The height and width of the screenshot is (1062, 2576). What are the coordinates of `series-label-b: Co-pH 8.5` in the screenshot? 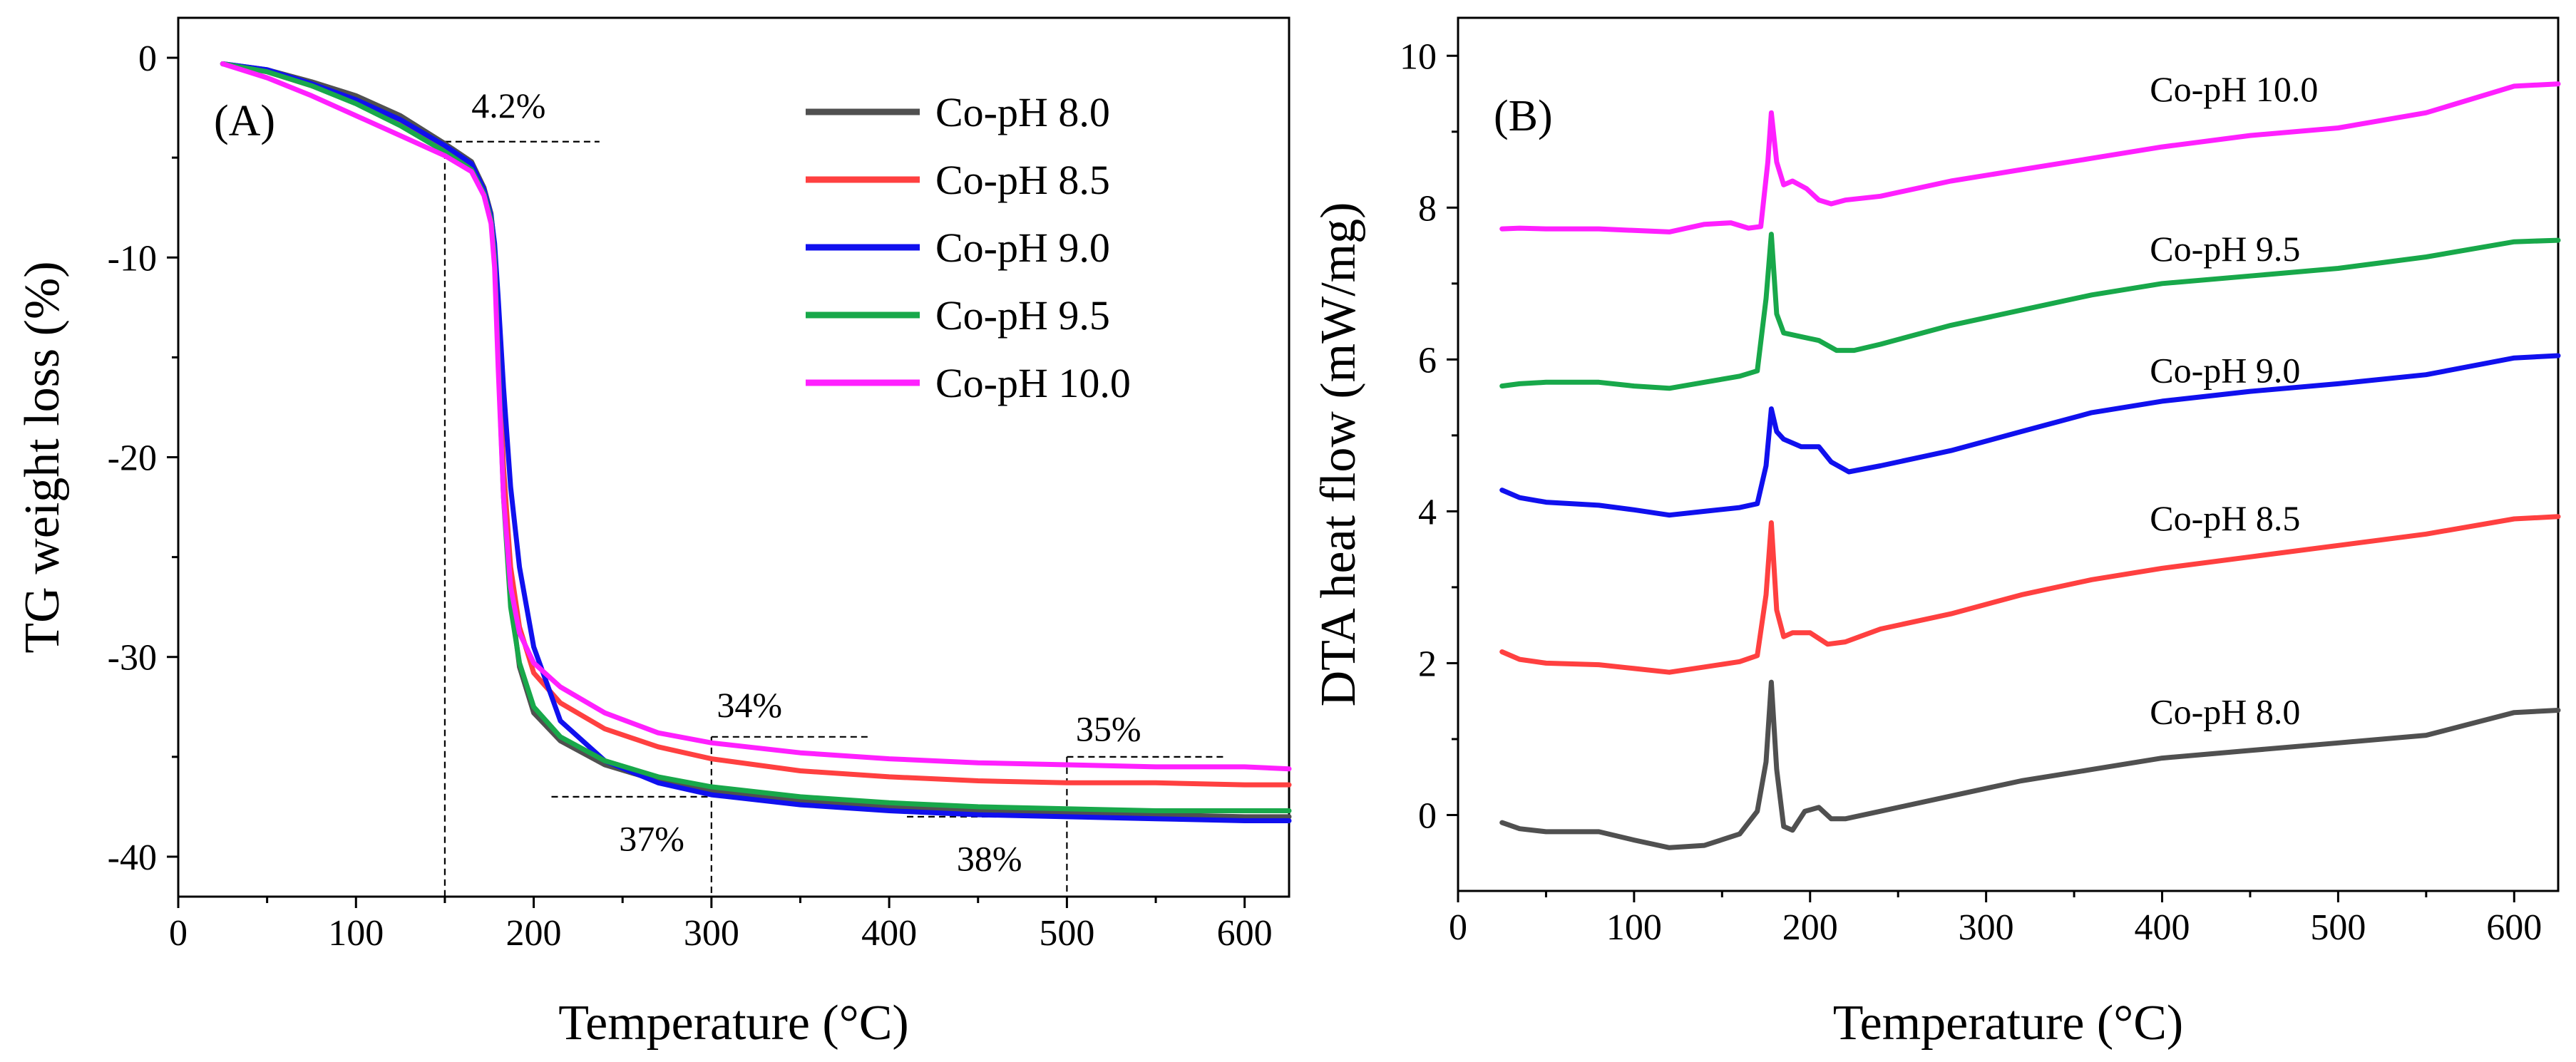 It's located at (2225, 518).